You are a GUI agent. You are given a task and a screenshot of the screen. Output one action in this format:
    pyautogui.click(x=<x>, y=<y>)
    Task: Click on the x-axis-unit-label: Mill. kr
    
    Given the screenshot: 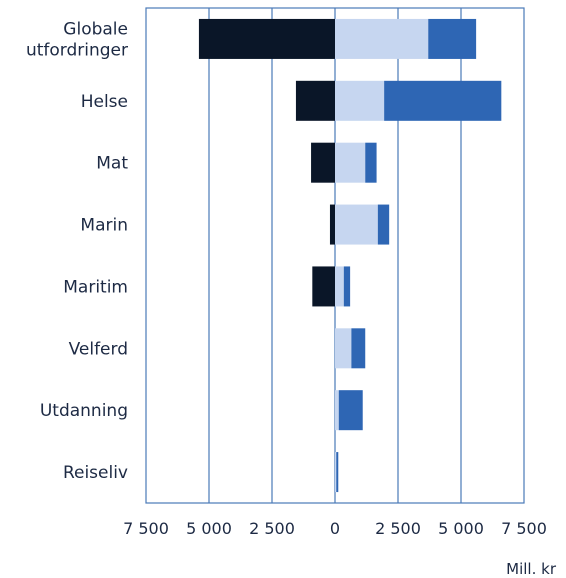 What is the action you would take?
    pyautogui.click(x=531, y=569)
    